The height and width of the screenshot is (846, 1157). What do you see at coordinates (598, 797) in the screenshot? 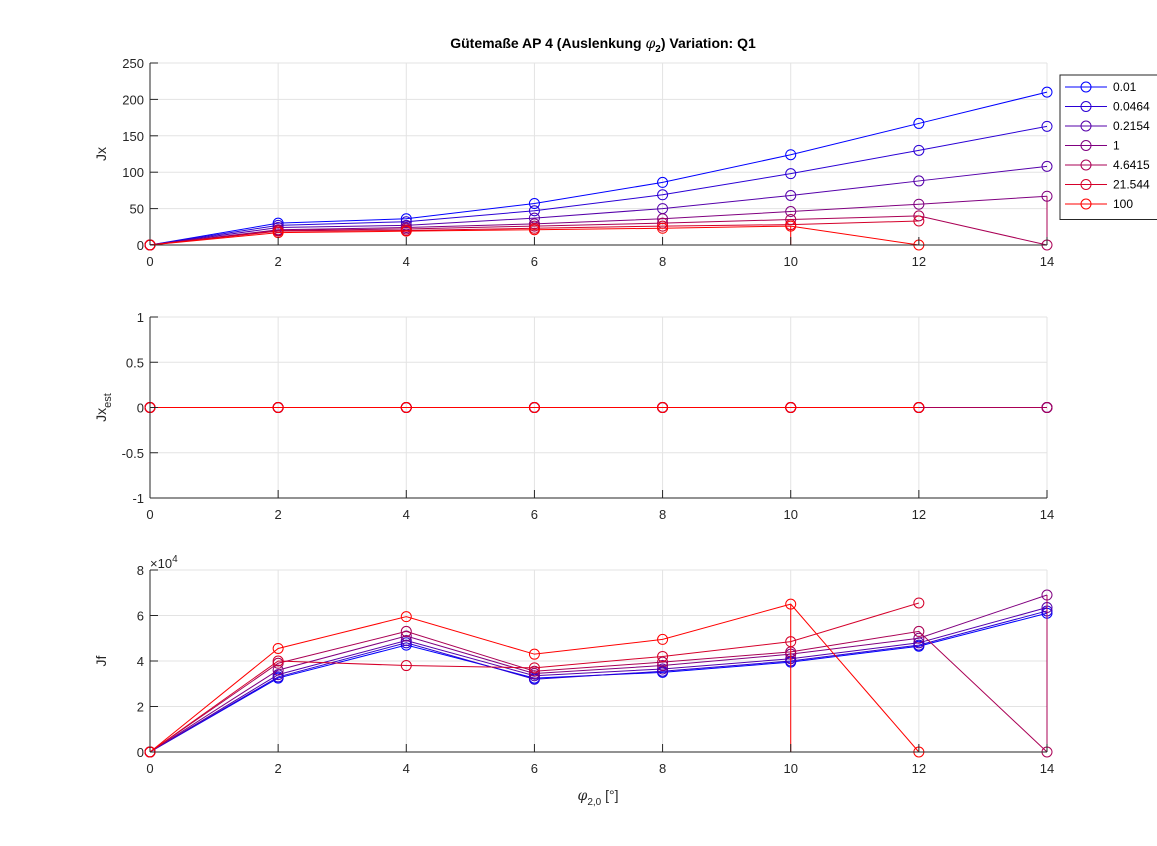
I see `x-axis-label: φ2,0 [°]` at bounding box center [598, 797].